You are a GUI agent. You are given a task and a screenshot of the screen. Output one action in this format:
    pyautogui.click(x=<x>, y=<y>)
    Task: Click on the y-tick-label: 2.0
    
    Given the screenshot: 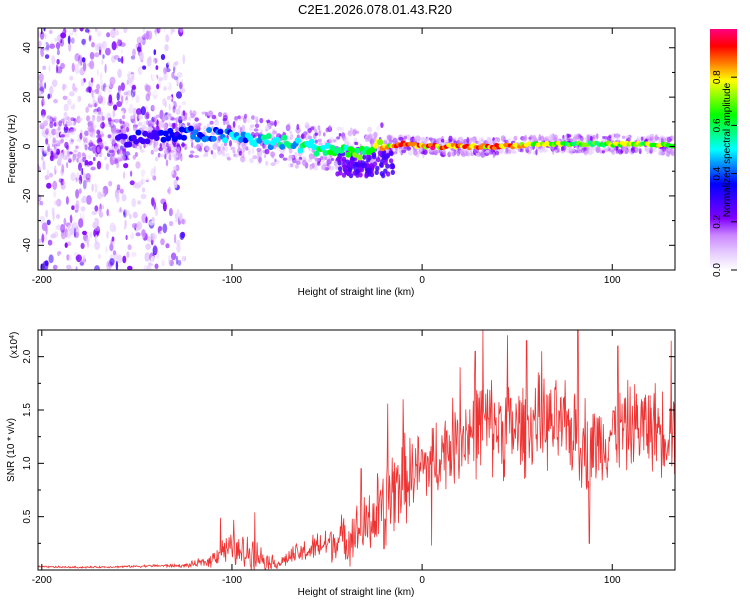 What is the action you would take?
    pyautogui.click(x=27, y=356)
    